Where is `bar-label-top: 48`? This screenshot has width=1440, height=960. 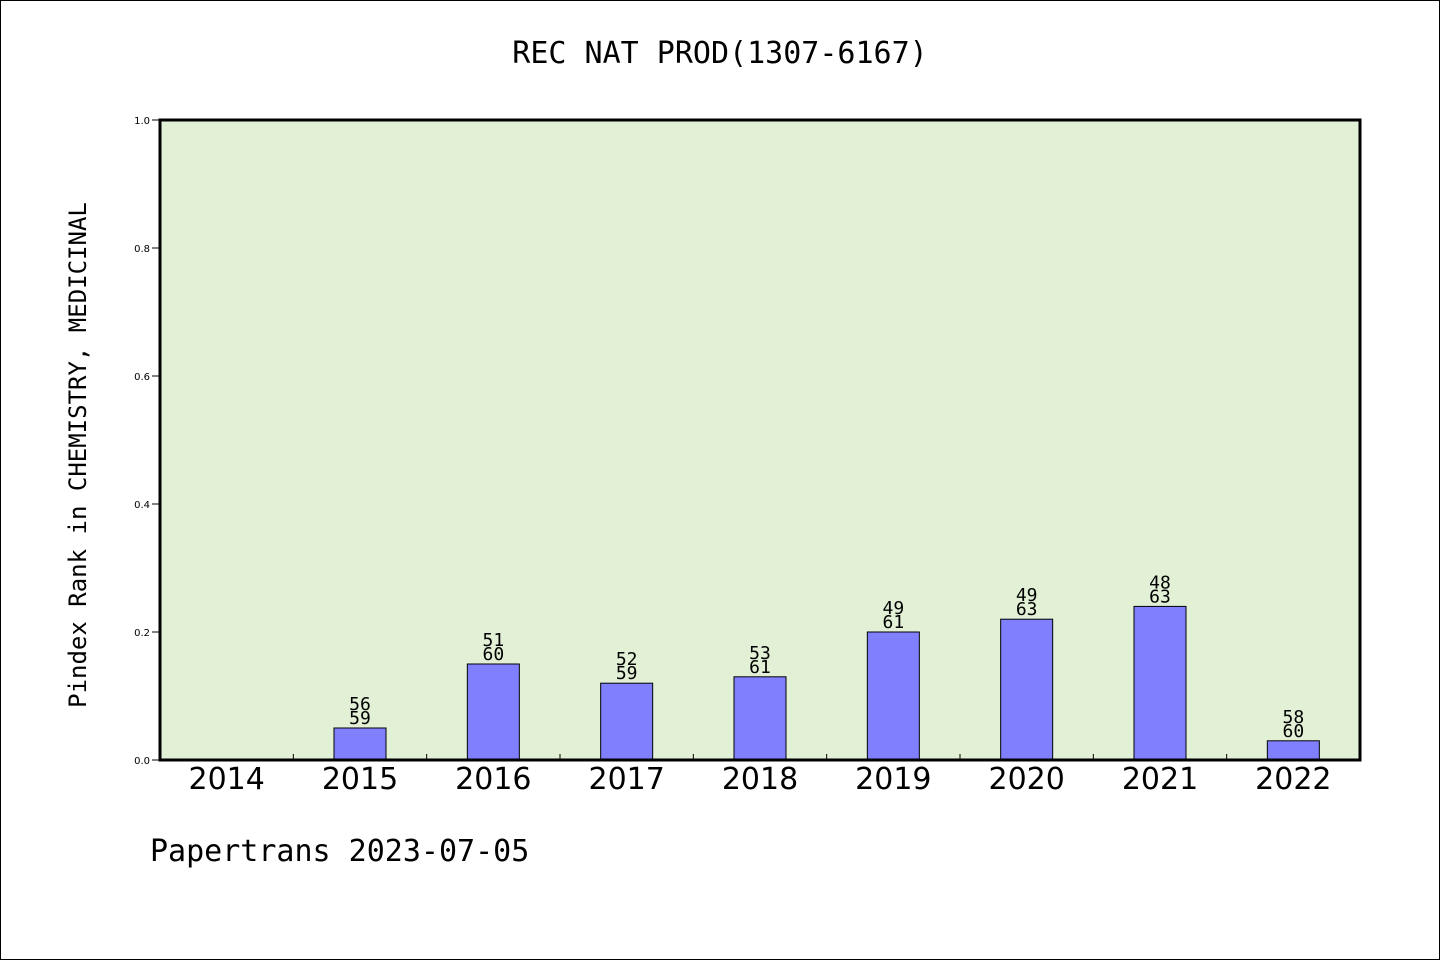
bar-label-top: 48 is located at coordinates (1160, 582).